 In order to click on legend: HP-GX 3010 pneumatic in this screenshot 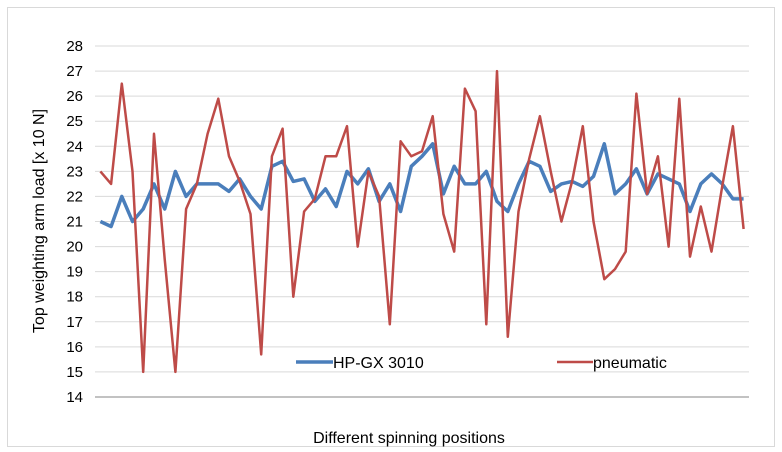, I will do `click(481, 363)`.